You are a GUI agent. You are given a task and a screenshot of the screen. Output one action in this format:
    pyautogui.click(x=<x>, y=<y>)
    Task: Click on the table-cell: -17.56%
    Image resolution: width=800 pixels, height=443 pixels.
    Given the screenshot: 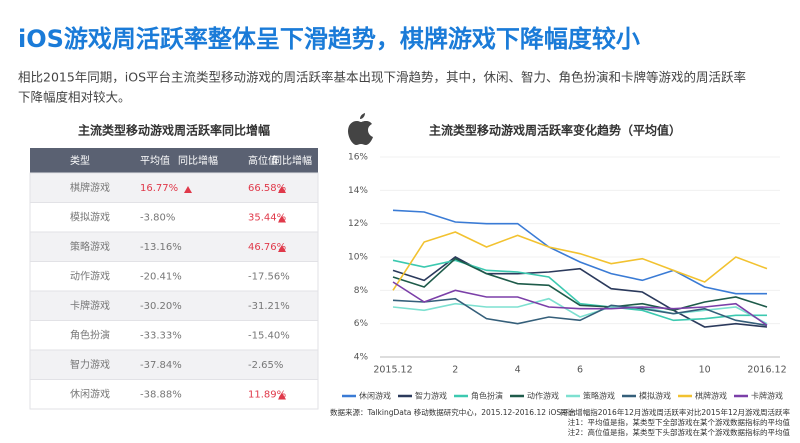 What is the action you would take?
    pyautogui.click(x=269, y=276)
    